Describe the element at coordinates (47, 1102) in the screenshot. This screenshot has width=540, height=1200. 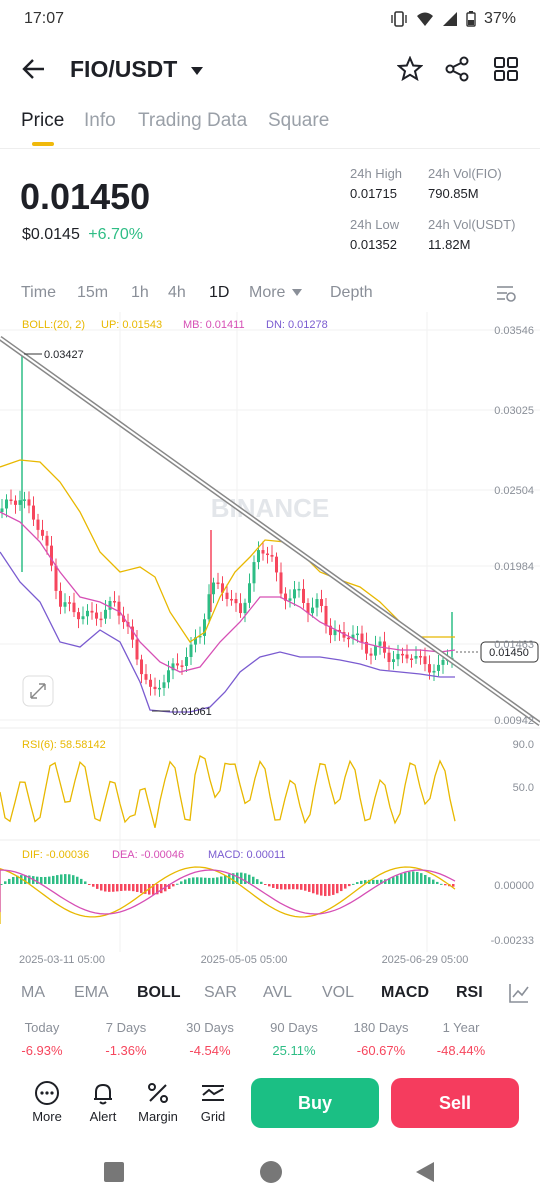
I see `more-button: More` at that location.